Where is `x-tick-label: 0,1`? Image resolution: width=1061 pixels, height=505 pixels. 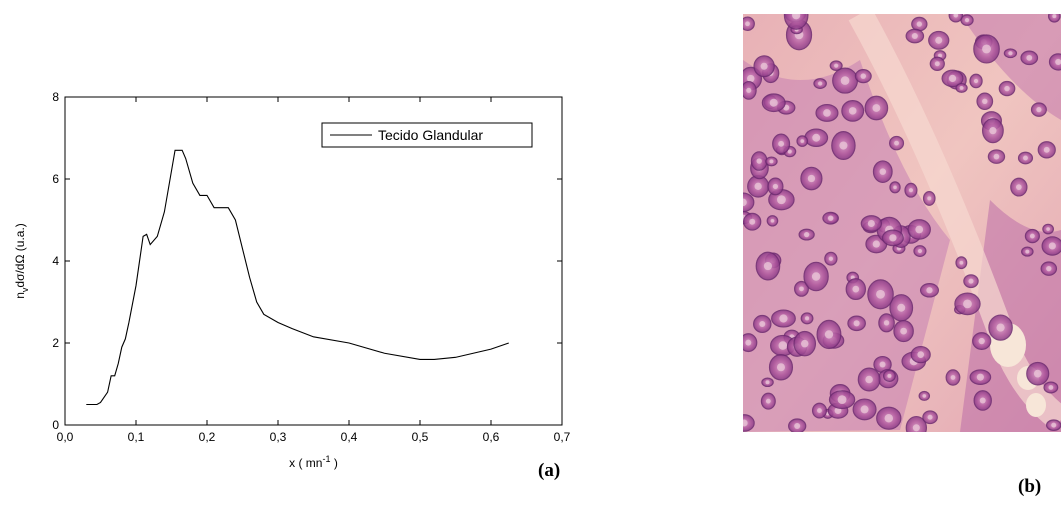 x-tick-label: 0,1 is located at coordinates (136, 437).